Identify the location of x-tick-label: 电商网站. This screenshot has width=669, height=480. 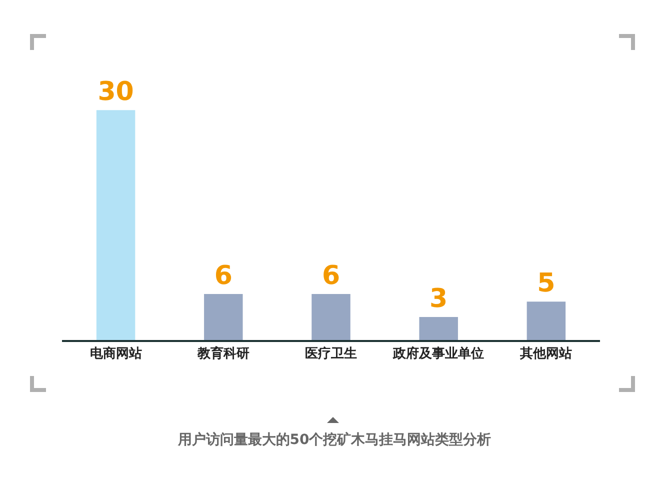
(116, 354).